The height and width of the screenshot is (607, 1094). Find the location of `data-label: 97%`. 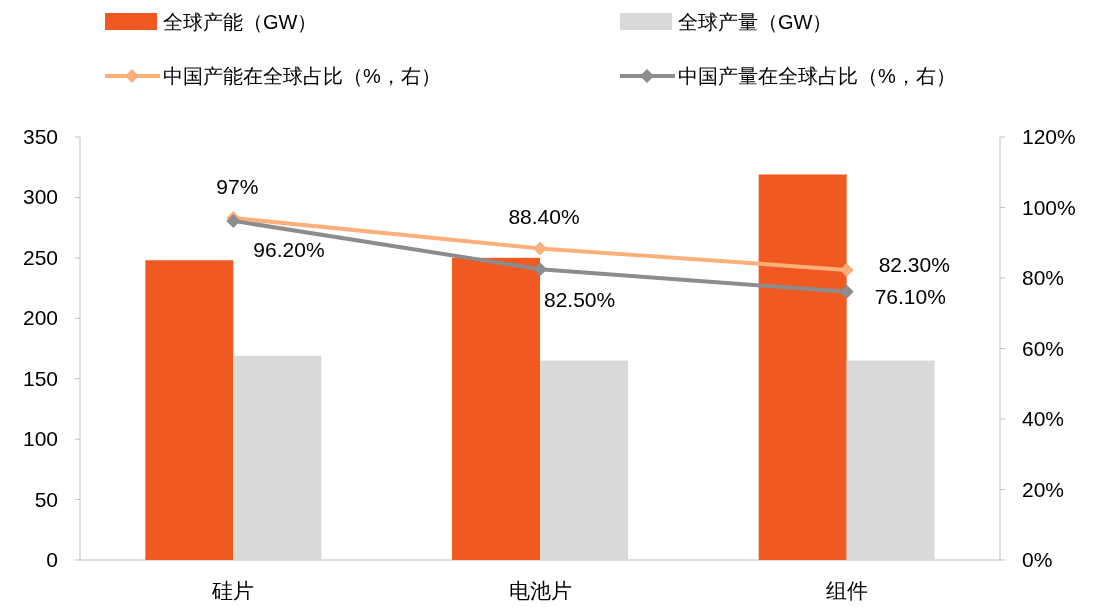

data-label: 97% is located at coordinates (237, 187).